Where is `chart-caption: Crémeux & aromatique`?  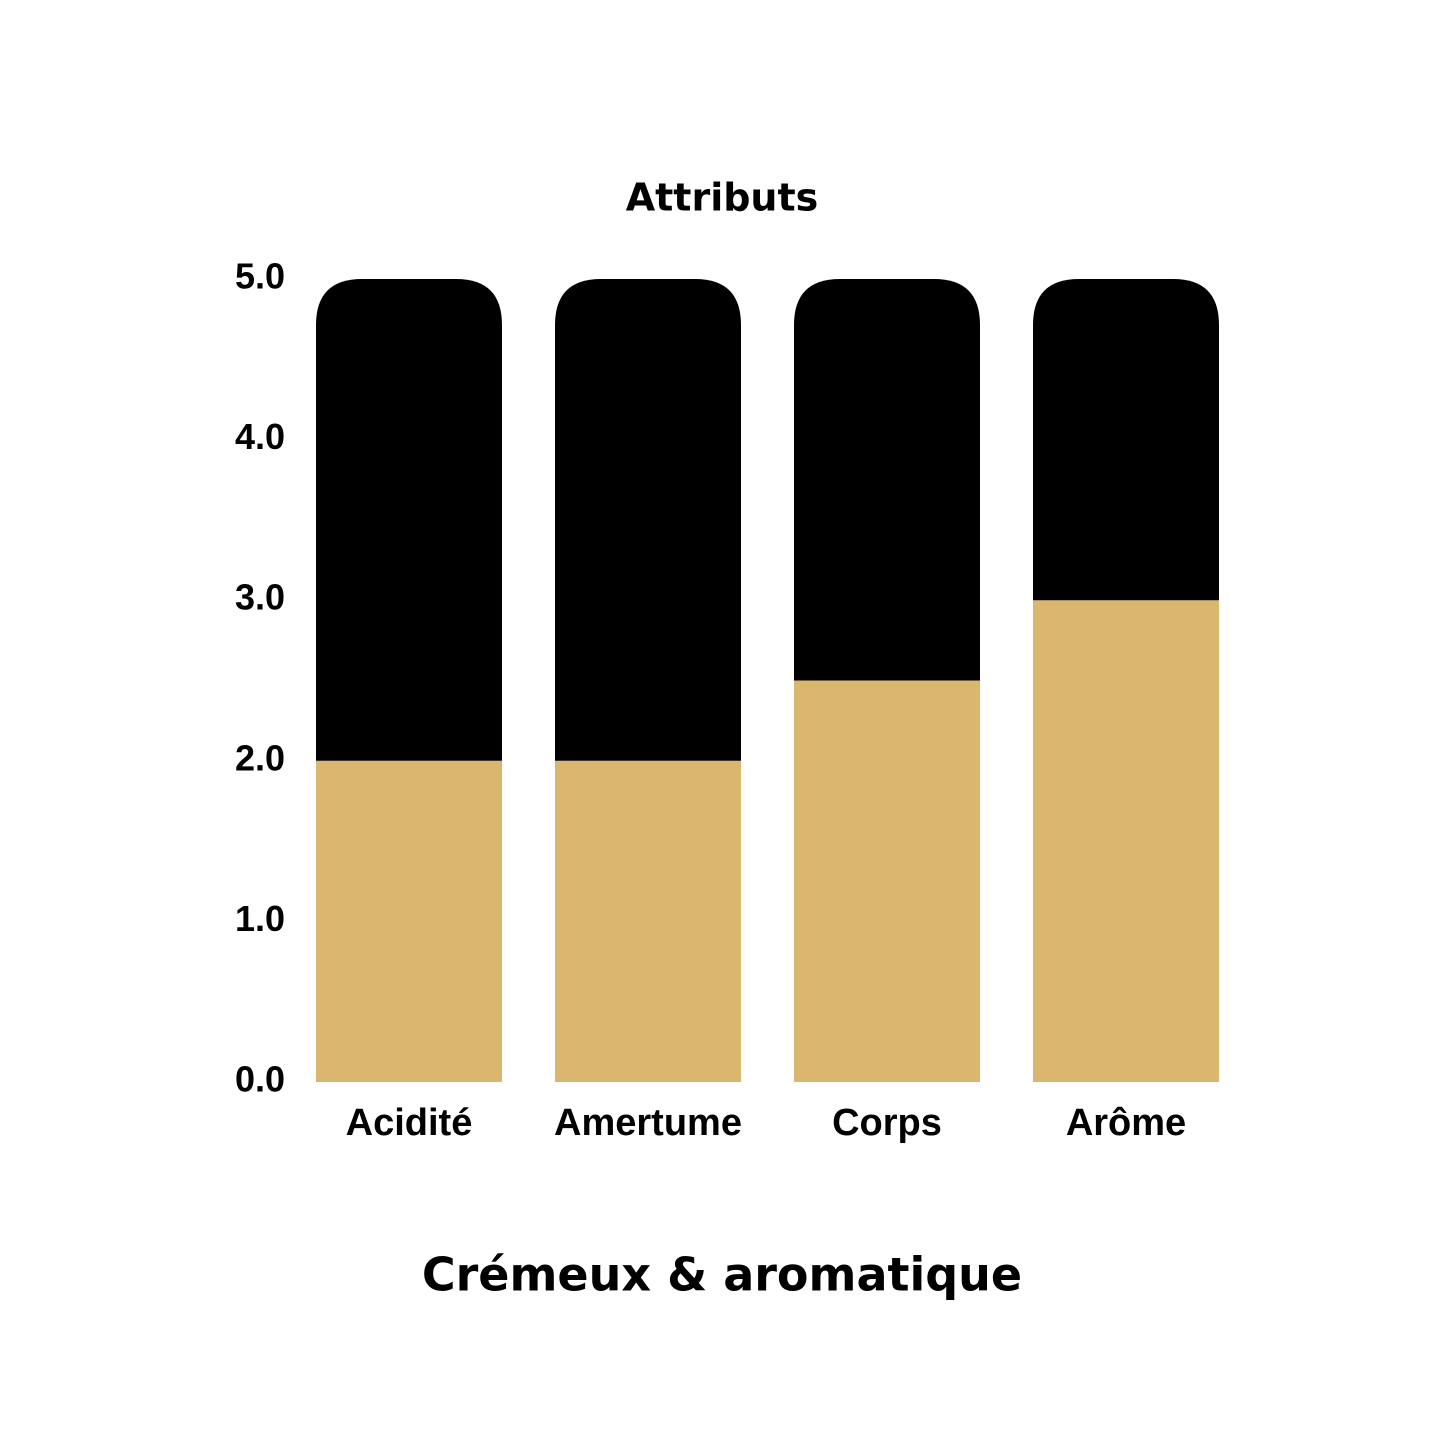
chart-caption: Crémeux & aromatique is located at coordinates (722, 1275).